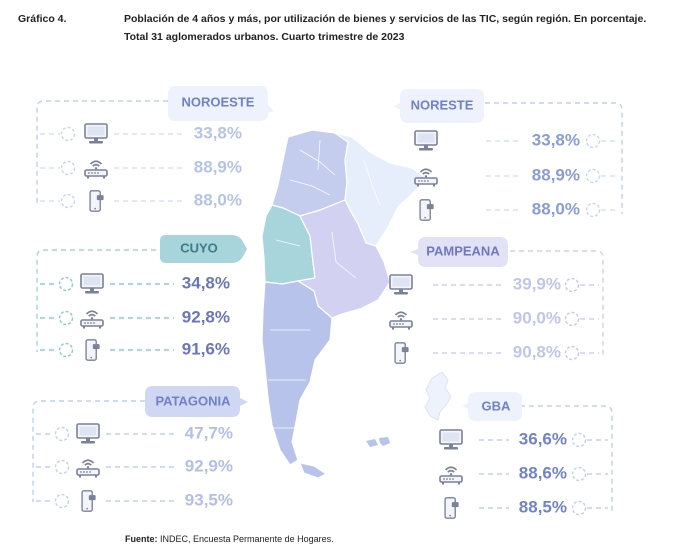 This screenshot has width=680, height=559. I want to click on region-rows-gba: 36,6% 88,6% 88,5%, so click(523, 474).